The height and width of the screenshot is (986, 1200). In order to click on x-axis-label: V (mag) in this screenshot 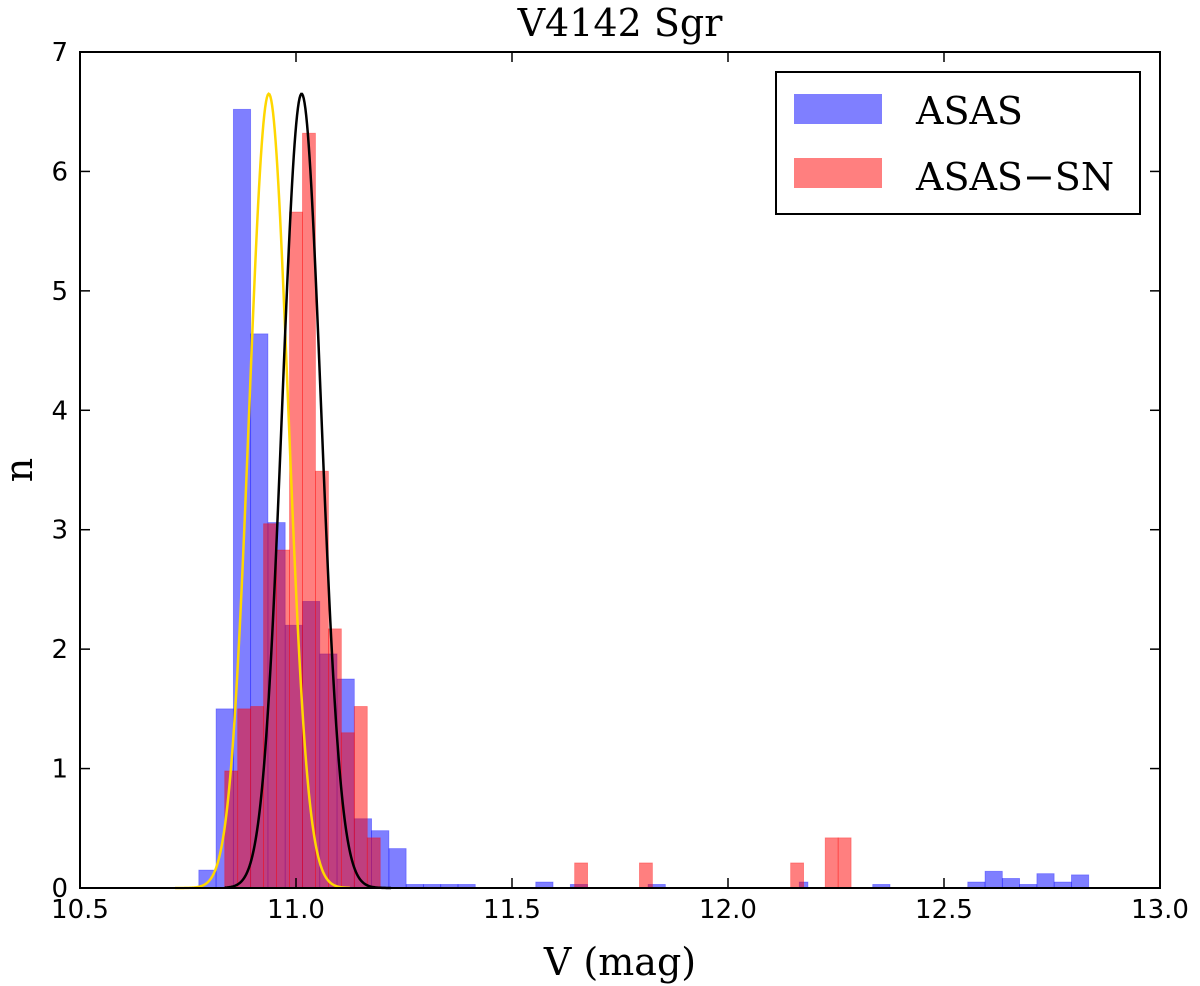, I will do `click(619, 962)`.